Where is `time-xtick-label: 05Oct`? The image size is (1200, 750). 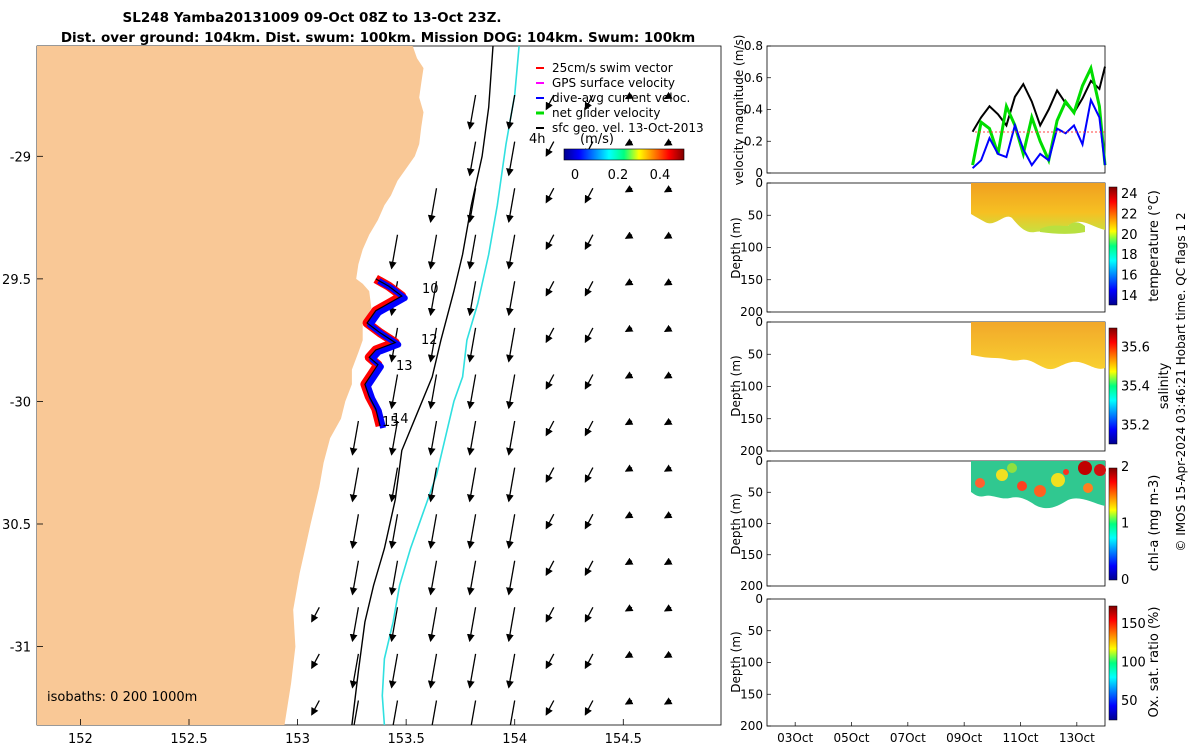 time-xtick-label: 05Oct is located at coordinates (851, 738).